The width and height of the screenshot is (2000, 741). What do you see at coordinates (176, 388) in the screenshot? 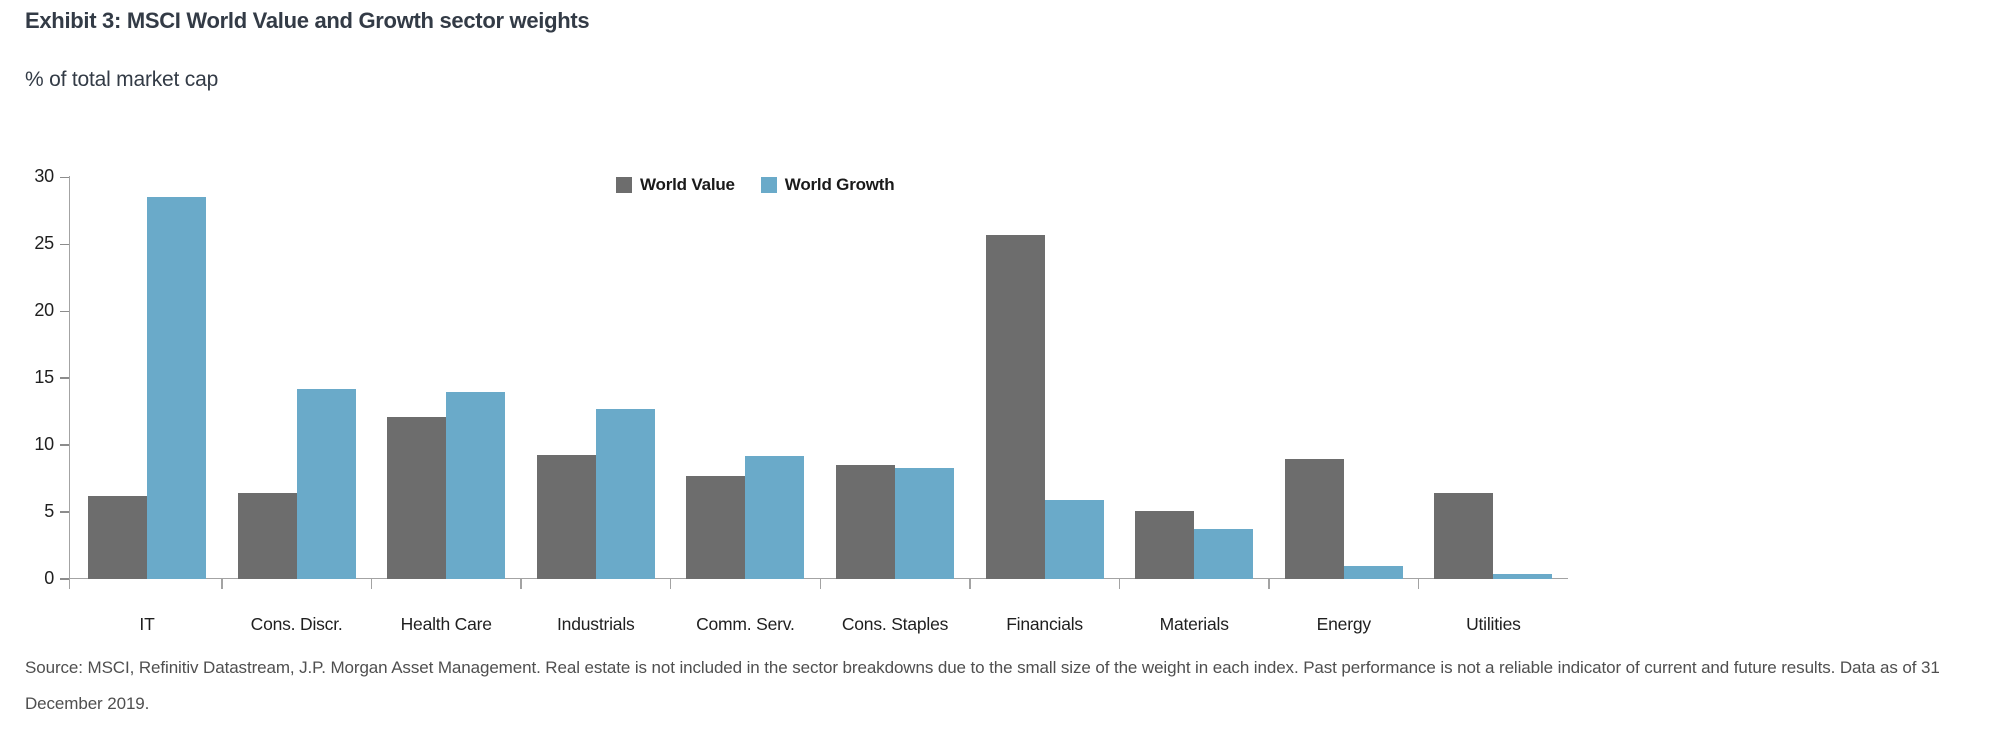
I see `bar-it-world-growth` at bounding box center [176, 388].